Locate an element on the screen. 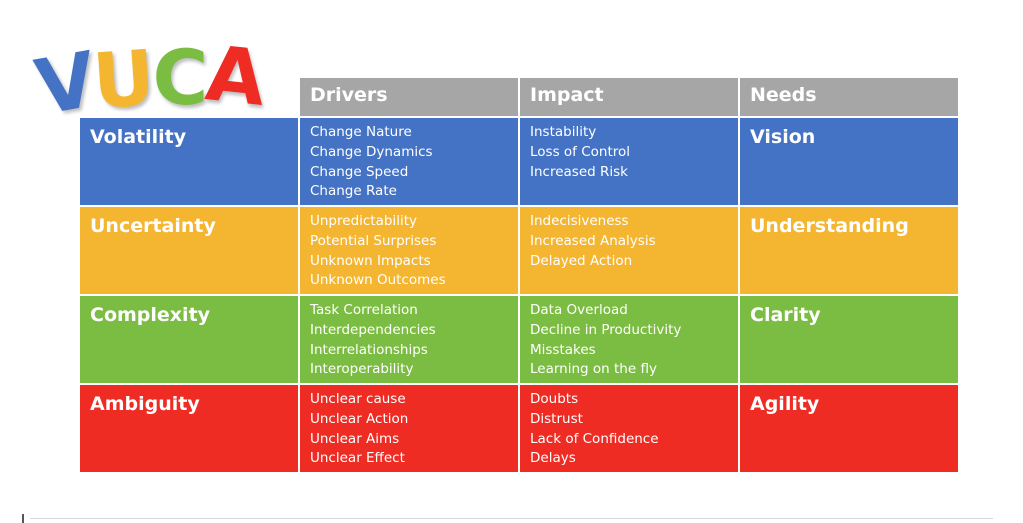 Image resolution: width=1023 pixels, height=523 pixels. drivers-item: Unpredictability is located at coordinates (363, 221).